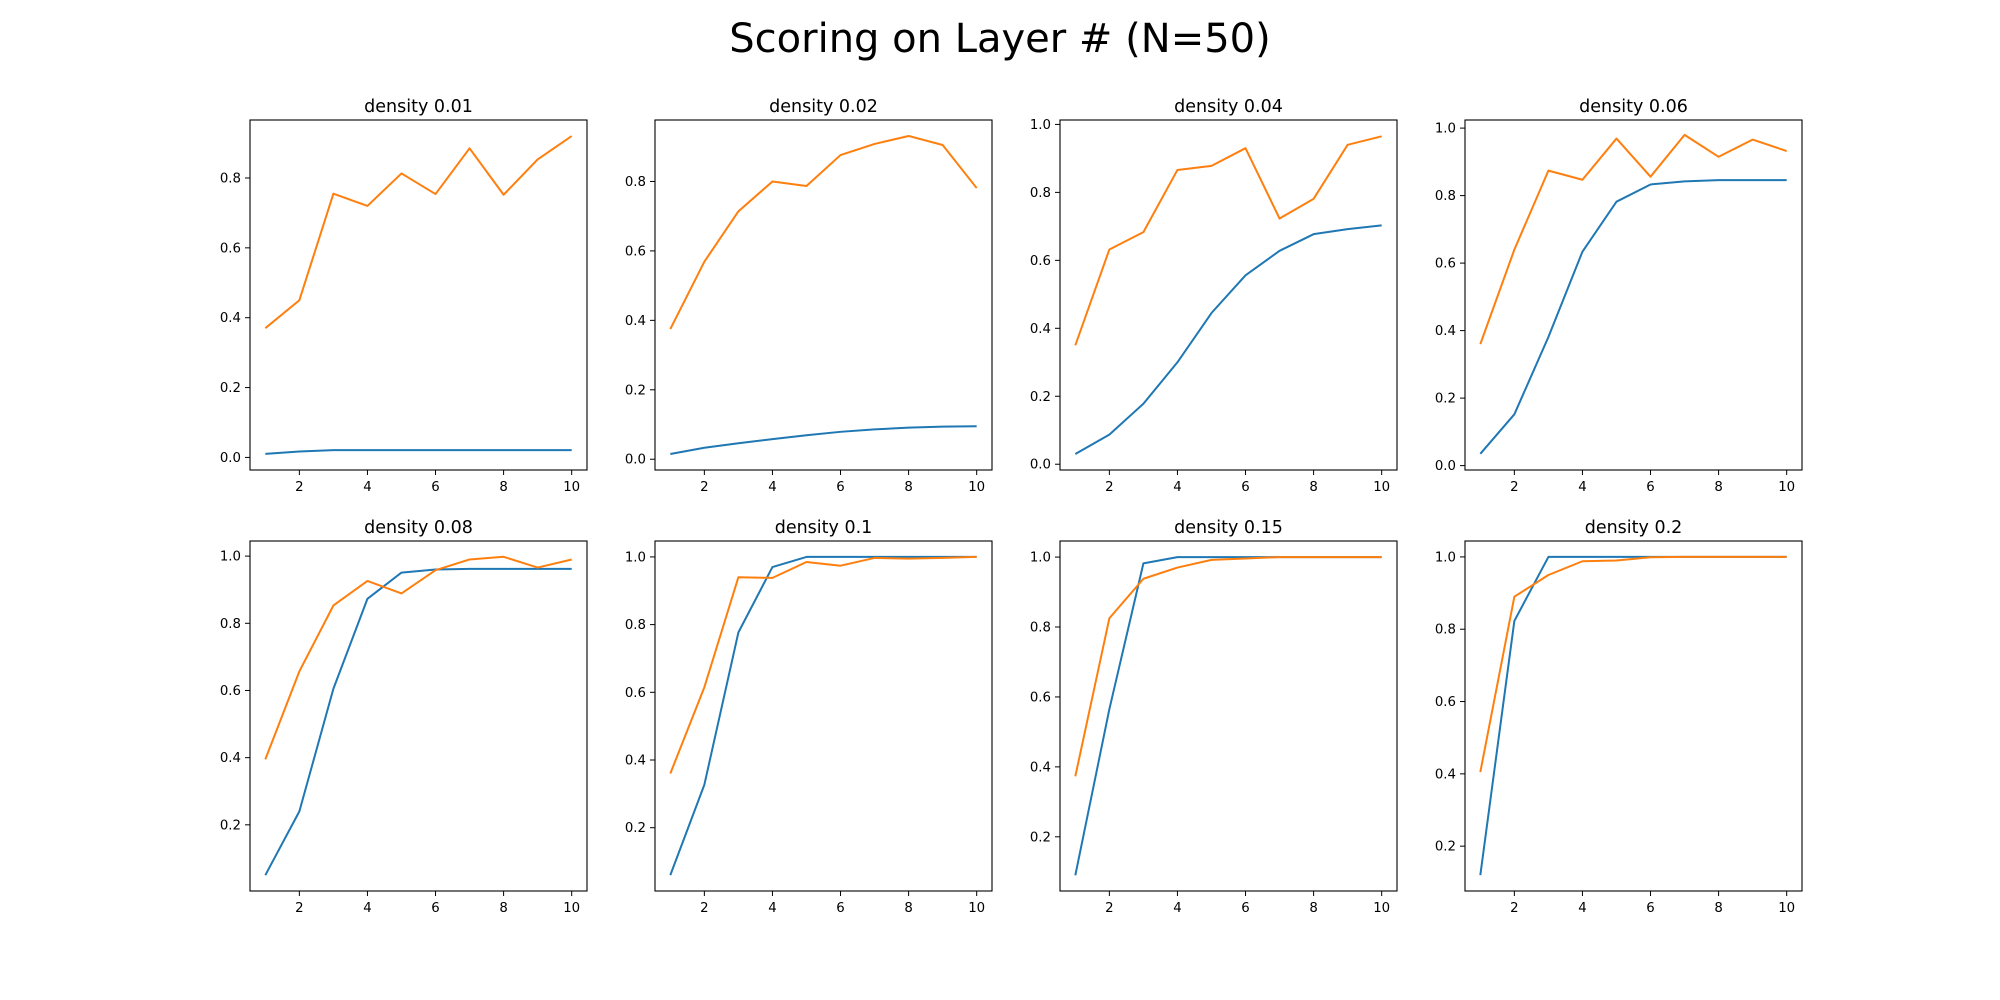  Describe the element at coordinates (1633, 107) in the screenshot. I see `subplot-title: density 0.06` at that location.